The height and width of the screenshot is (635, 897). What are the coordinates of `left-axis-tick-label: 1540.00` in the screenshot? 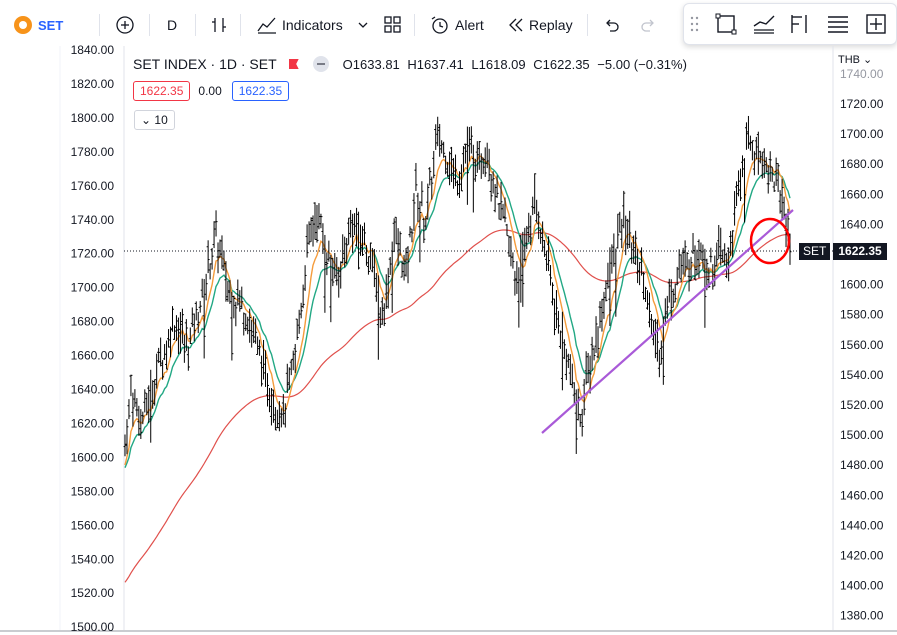 It's located at (93, 559).